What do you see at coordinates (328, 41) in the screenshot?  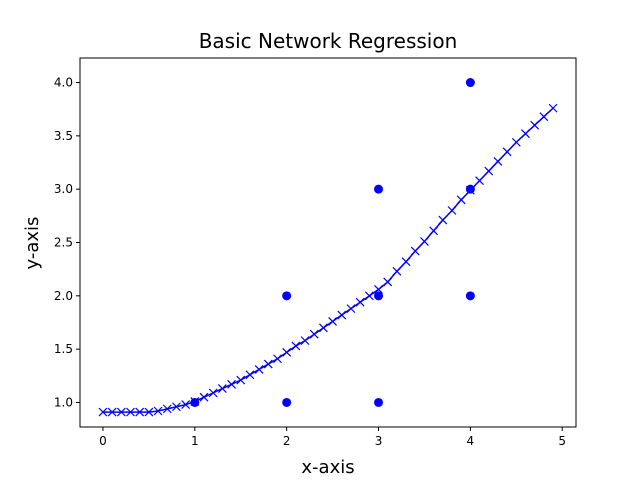 I see `chart-title: Basic Network Regression` at bounding box center [328, 41].